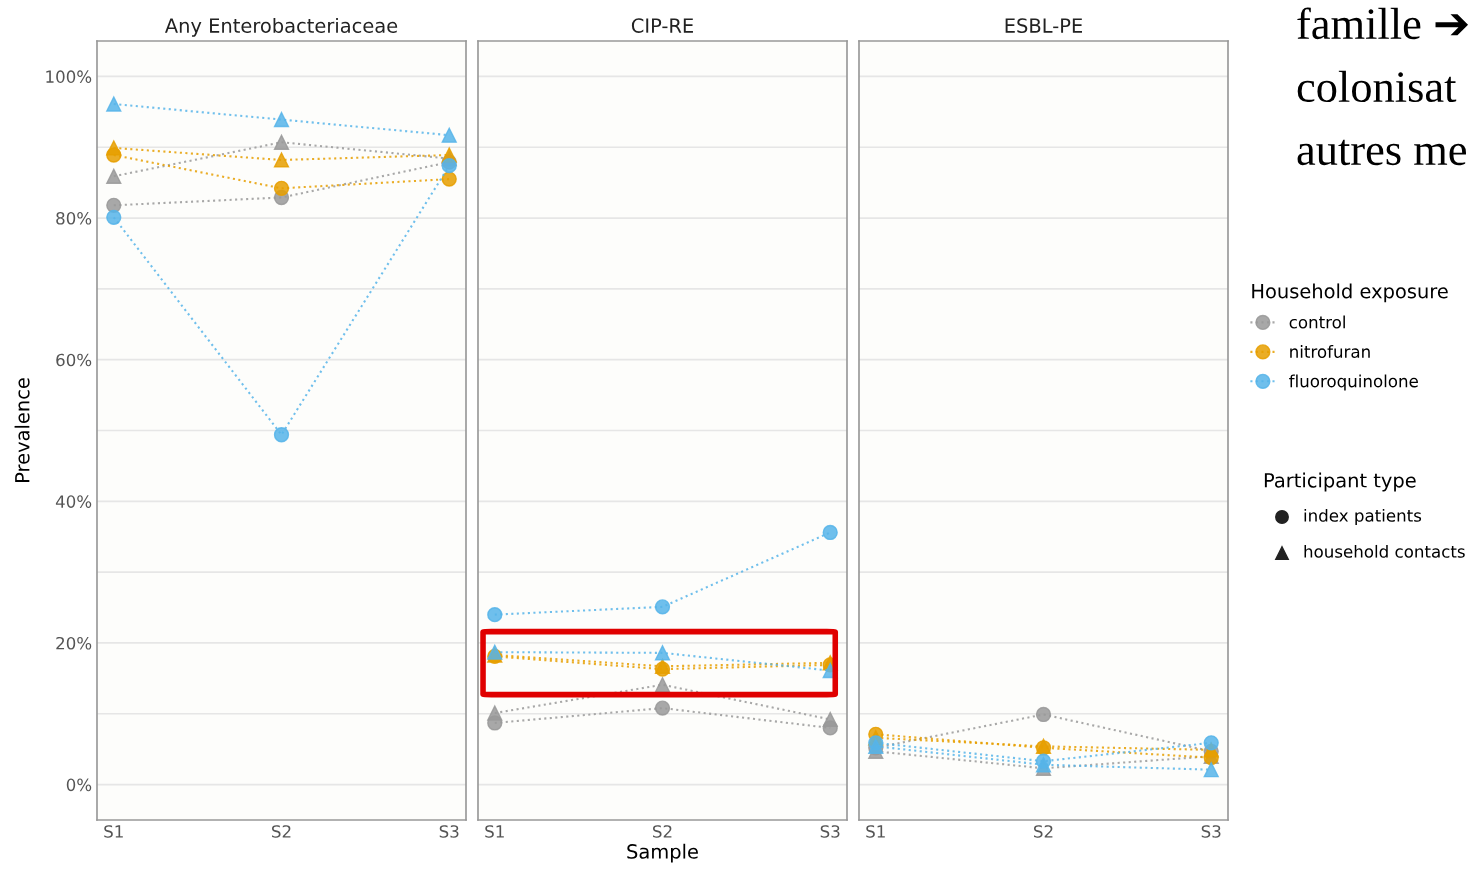  Describe the element at coordinates (22, 430) in the screenshot. I see `y-axis-title: Prevalence` at that location.